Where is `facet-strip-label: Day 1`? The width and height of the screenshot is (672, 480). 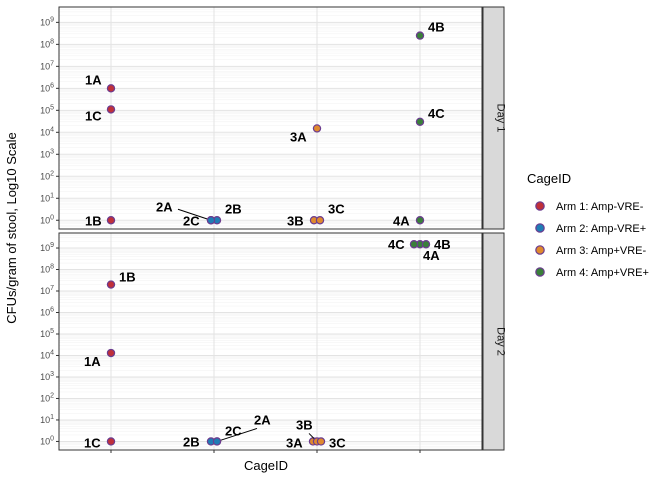
facet-strip-label: Day 1 is located at coordinates (501, 118).